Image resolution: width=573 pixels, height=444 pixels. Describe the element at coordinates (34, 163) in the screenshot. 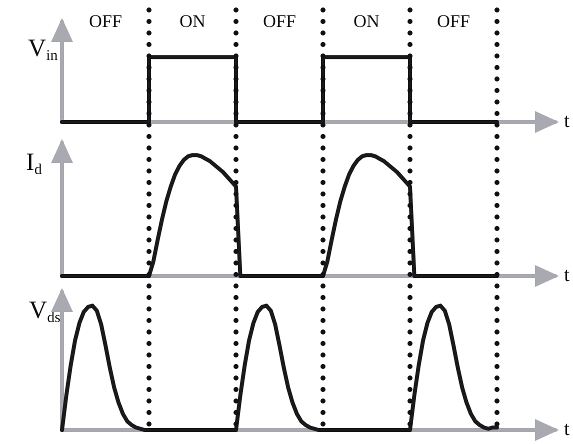

I see `y-axis-title: I$_{d}$` at that location.